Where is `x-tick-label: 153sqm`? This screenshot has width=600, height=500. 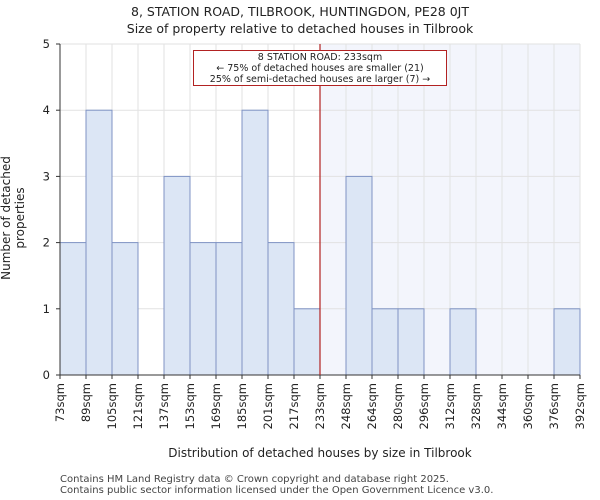 x-tick-label: 153sqm is located at coordinates (190, 406).